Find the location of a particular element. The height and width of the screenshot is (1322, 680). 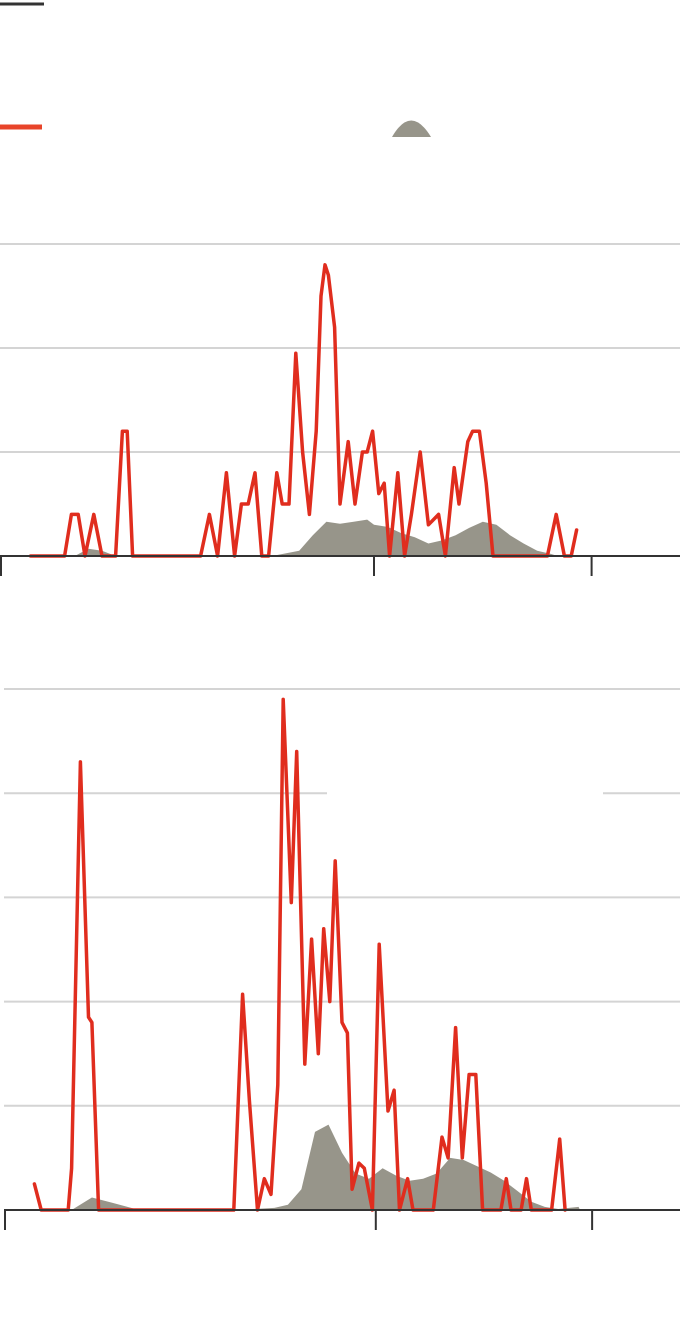

area-series-top is located at coordinates (294, 537).